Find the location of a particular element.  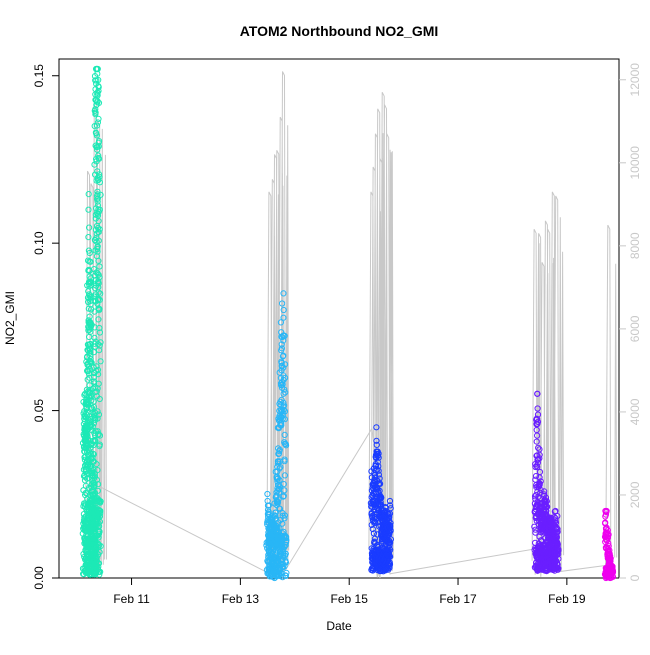

y2-tick-label: 4000 is located at coordinates (635, 411).